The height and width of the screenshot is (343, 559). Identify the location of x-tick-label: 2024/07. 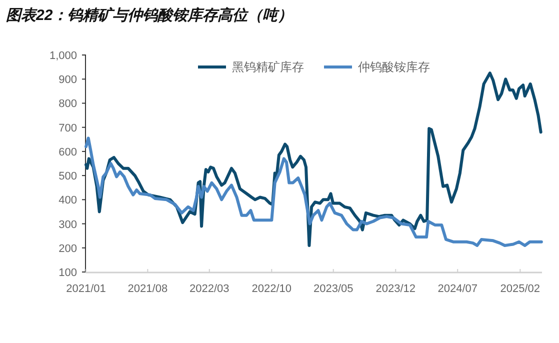
(458, 289).